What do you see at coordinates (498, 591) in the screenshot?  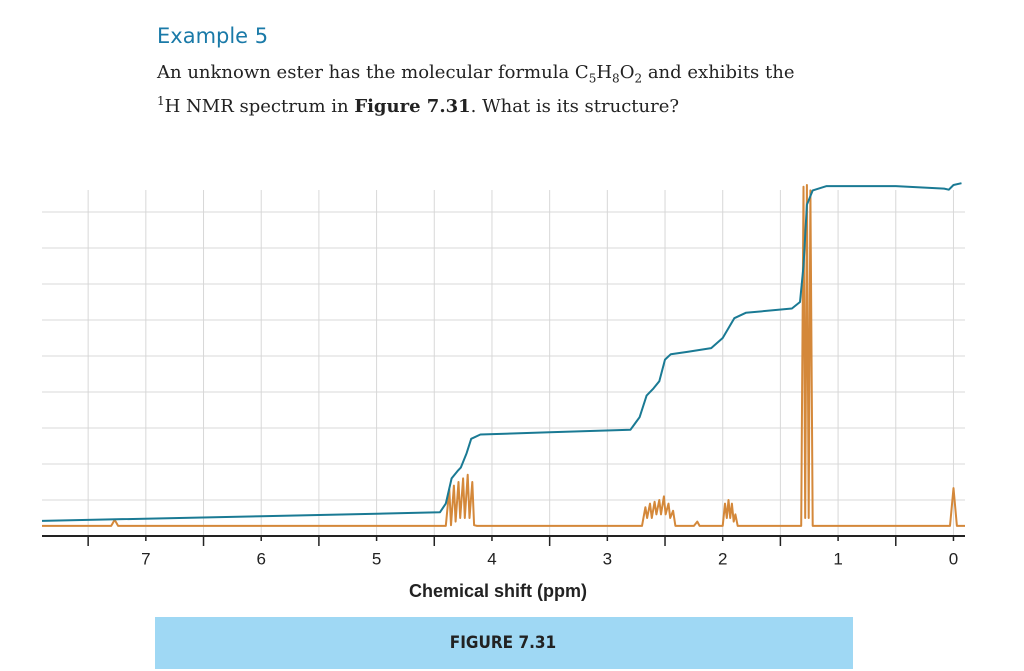 I see `x-axis-label: Chemical shift (ppm)` at bounding box center [498, 591].